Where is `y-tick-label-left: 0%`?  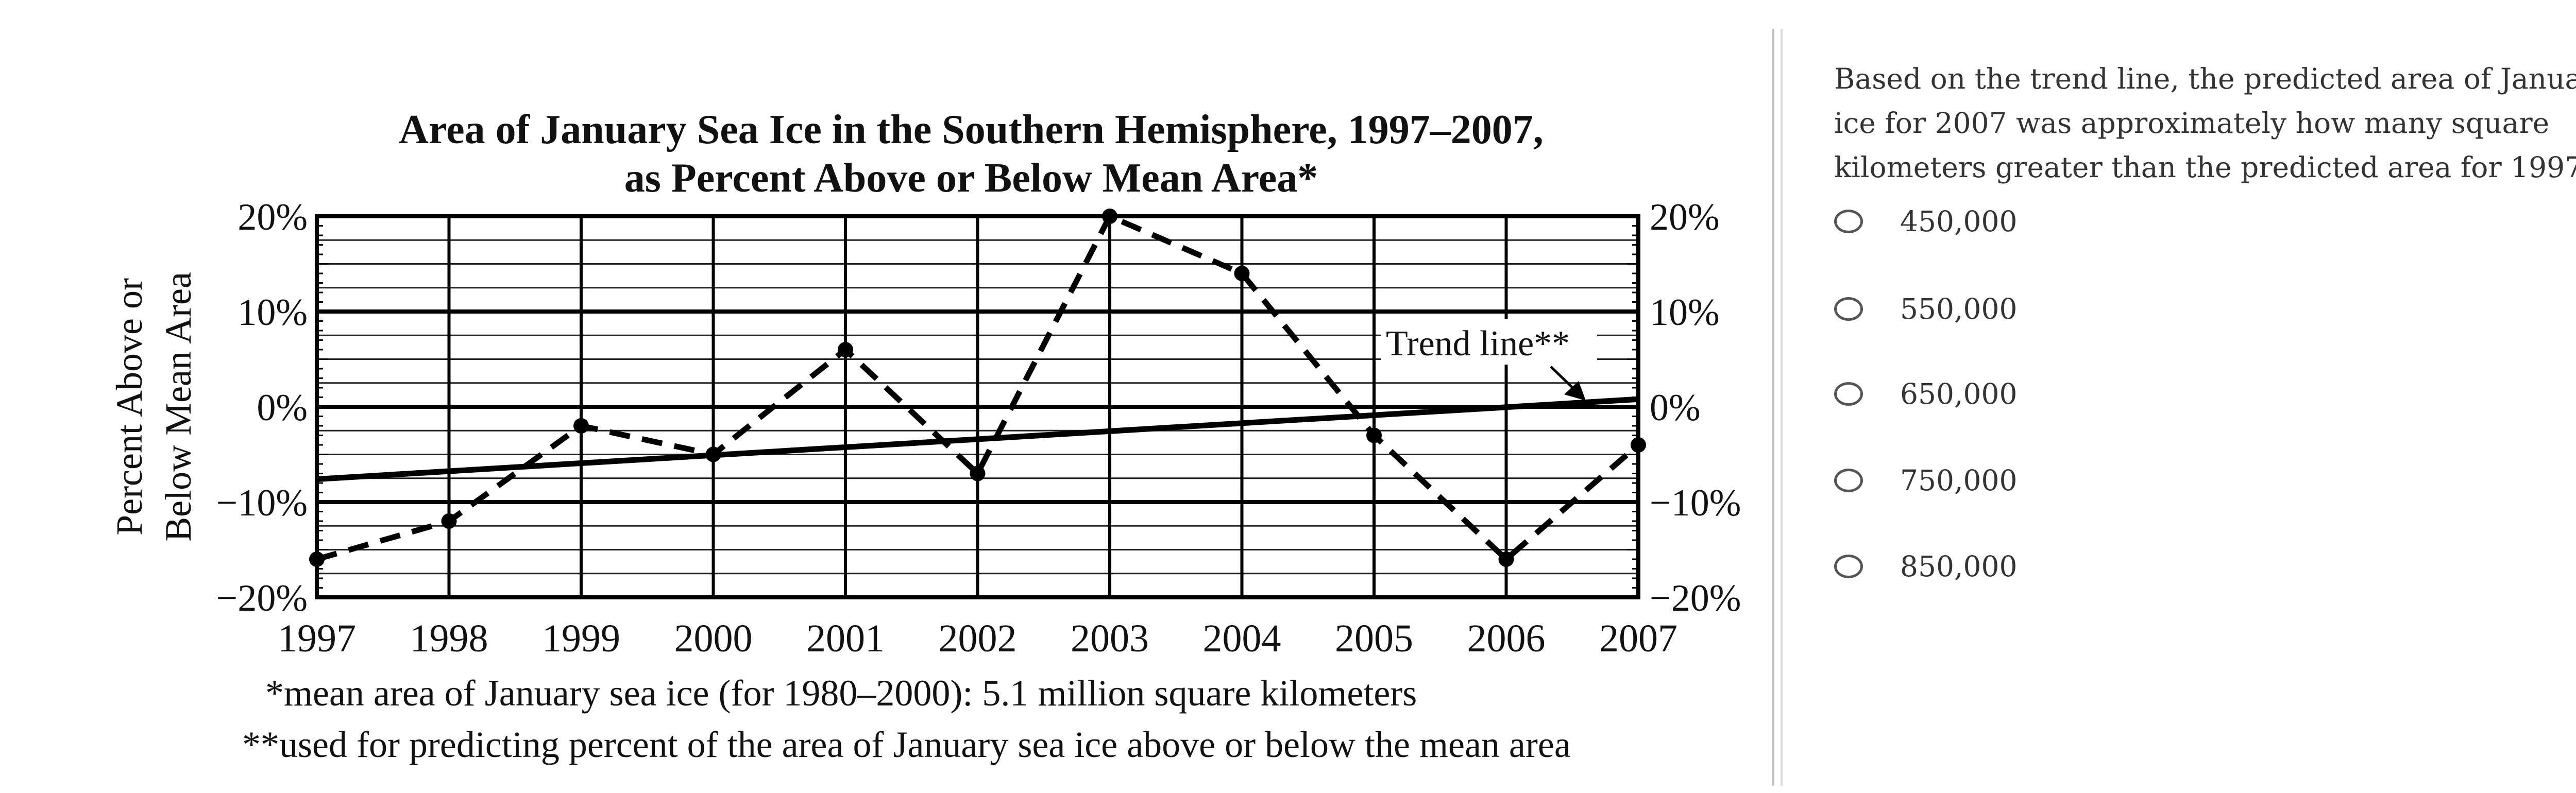 y-tick-label-left: 0% is located at coordinates (282, 408).